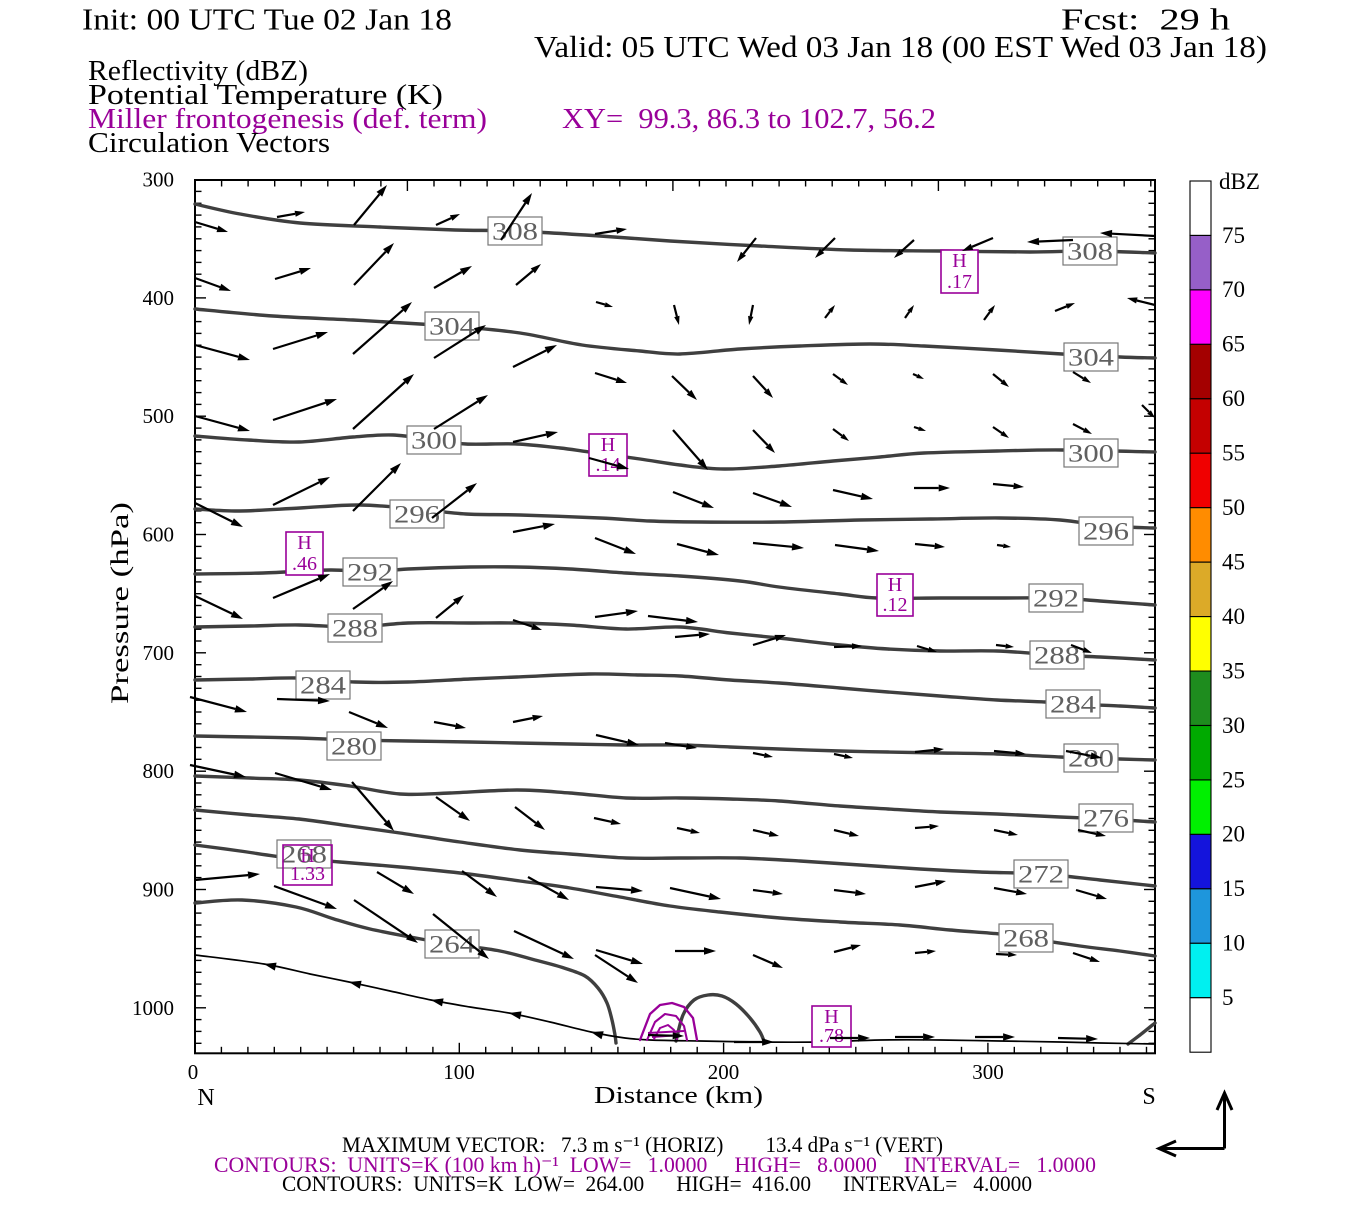 This screenshot has height=1205, width=1350. I want to click on svg-text: dBZ, so click(1239, 181).